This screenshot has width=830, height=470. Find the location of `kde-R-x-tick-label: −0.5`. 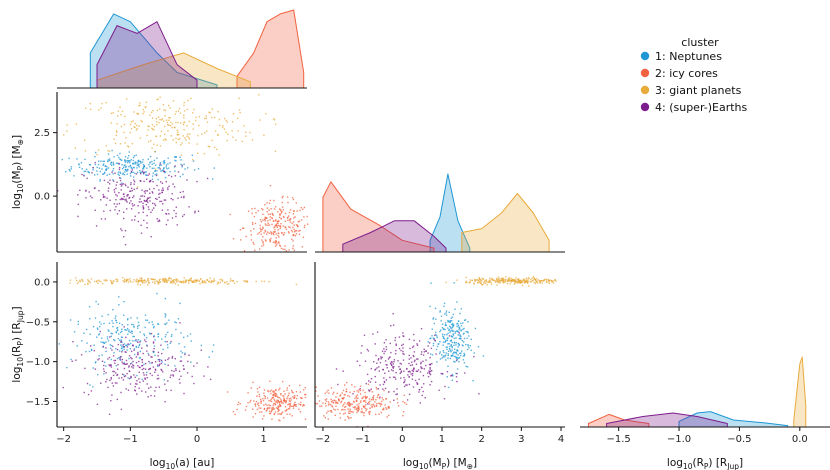

kde-R-x-tick-label: −0.5 is located at coordinates (739, 439).